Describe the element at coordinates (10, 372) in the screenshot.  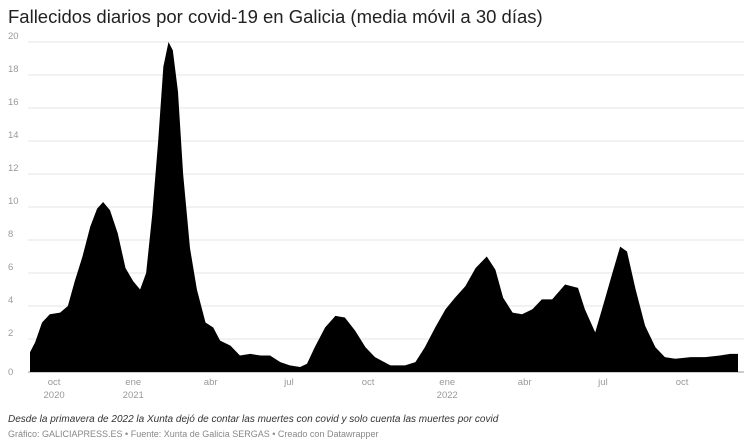
I see `y-tick-label: 0` at that location.